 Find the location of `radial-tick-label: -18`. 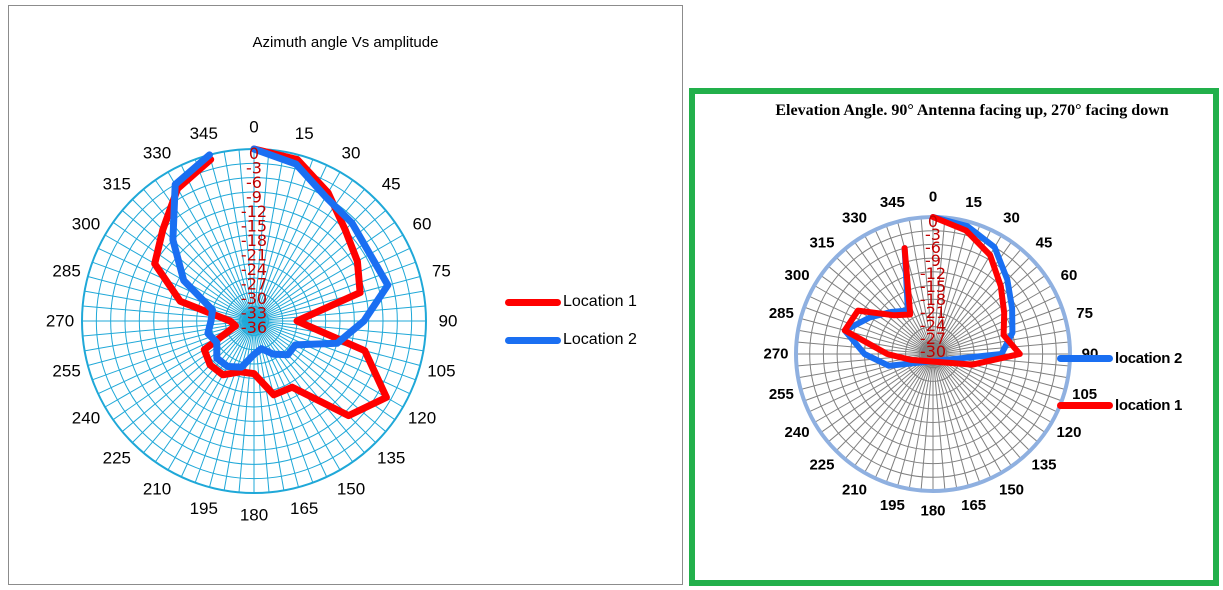

radial-tick-label: -18 is located at coordinates (254, 240).